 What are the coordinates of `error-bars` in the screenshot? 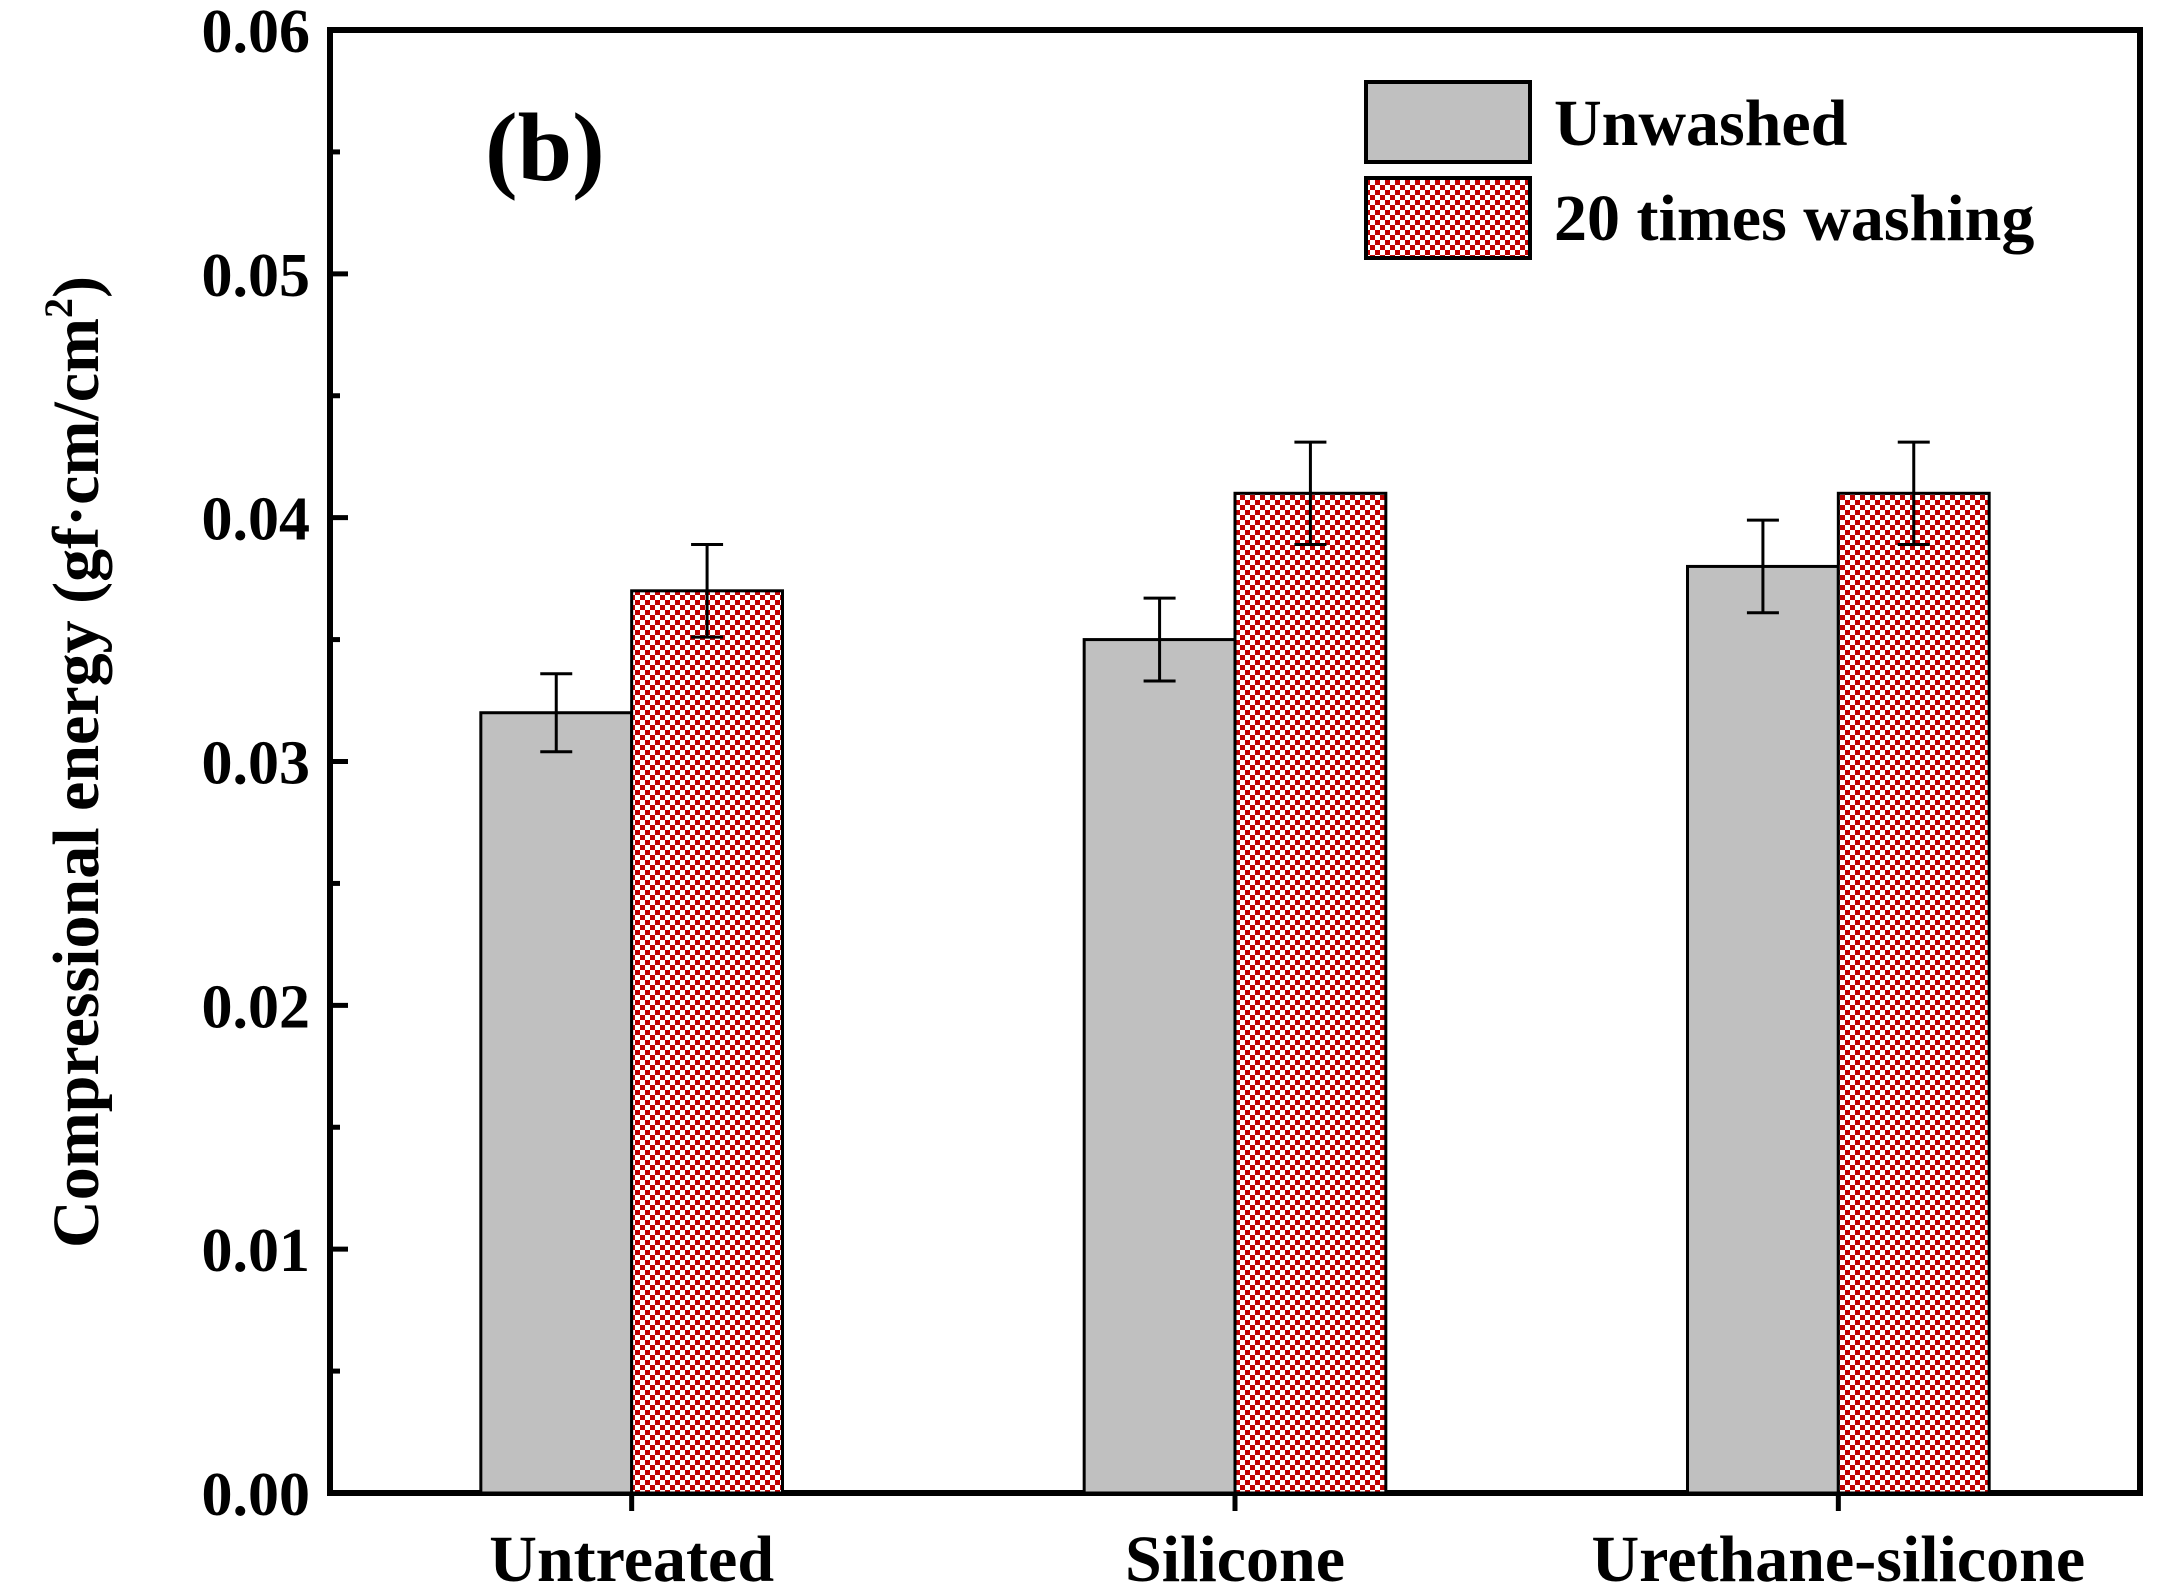 It's located at (1235, 597).